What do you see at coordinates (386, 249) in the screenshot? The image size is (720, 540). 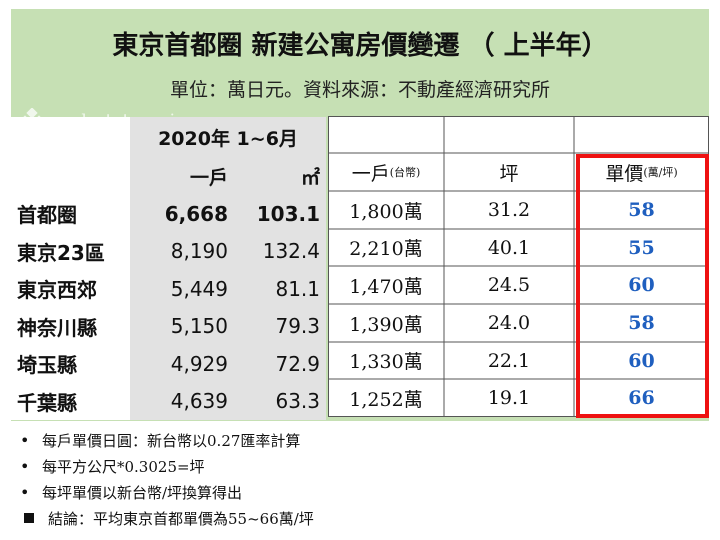 I see `twd-price-cell: 2,210萬` at bounding box center [386, 249].